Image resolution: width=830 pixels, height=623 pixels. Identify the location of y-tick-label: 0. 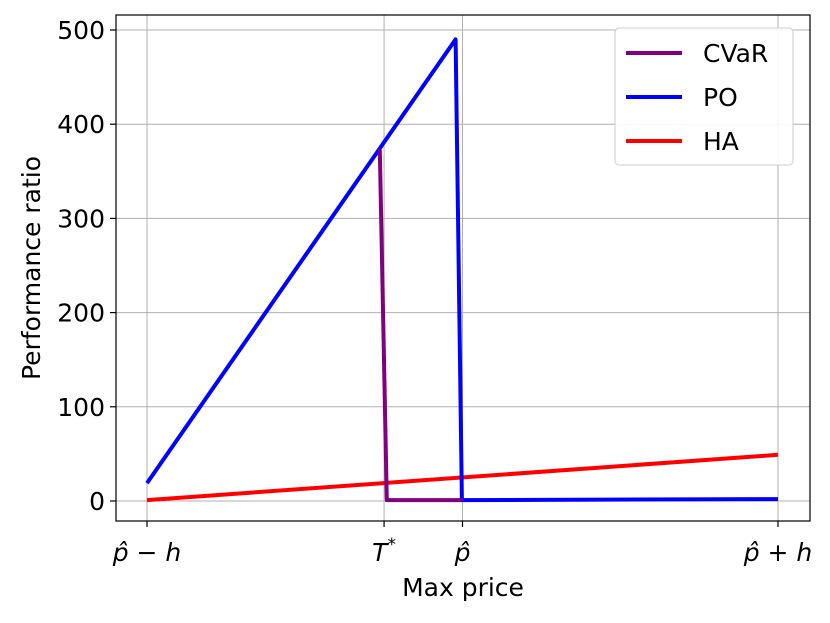
(97, 501).